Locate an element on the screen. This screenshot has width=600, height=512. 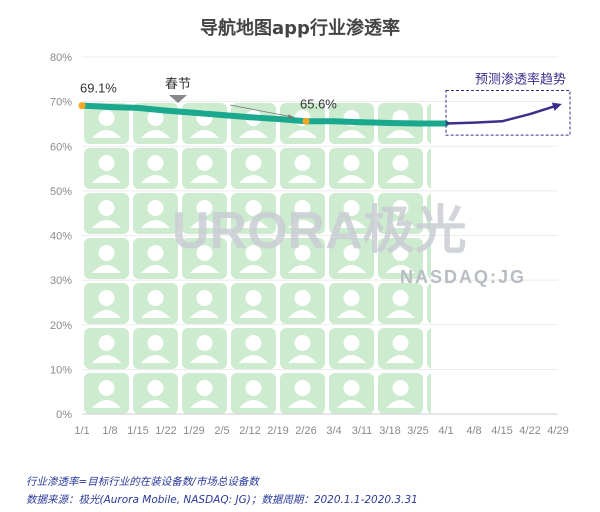
x-tick-label: 2/5 is located at coordinates (221, 431).